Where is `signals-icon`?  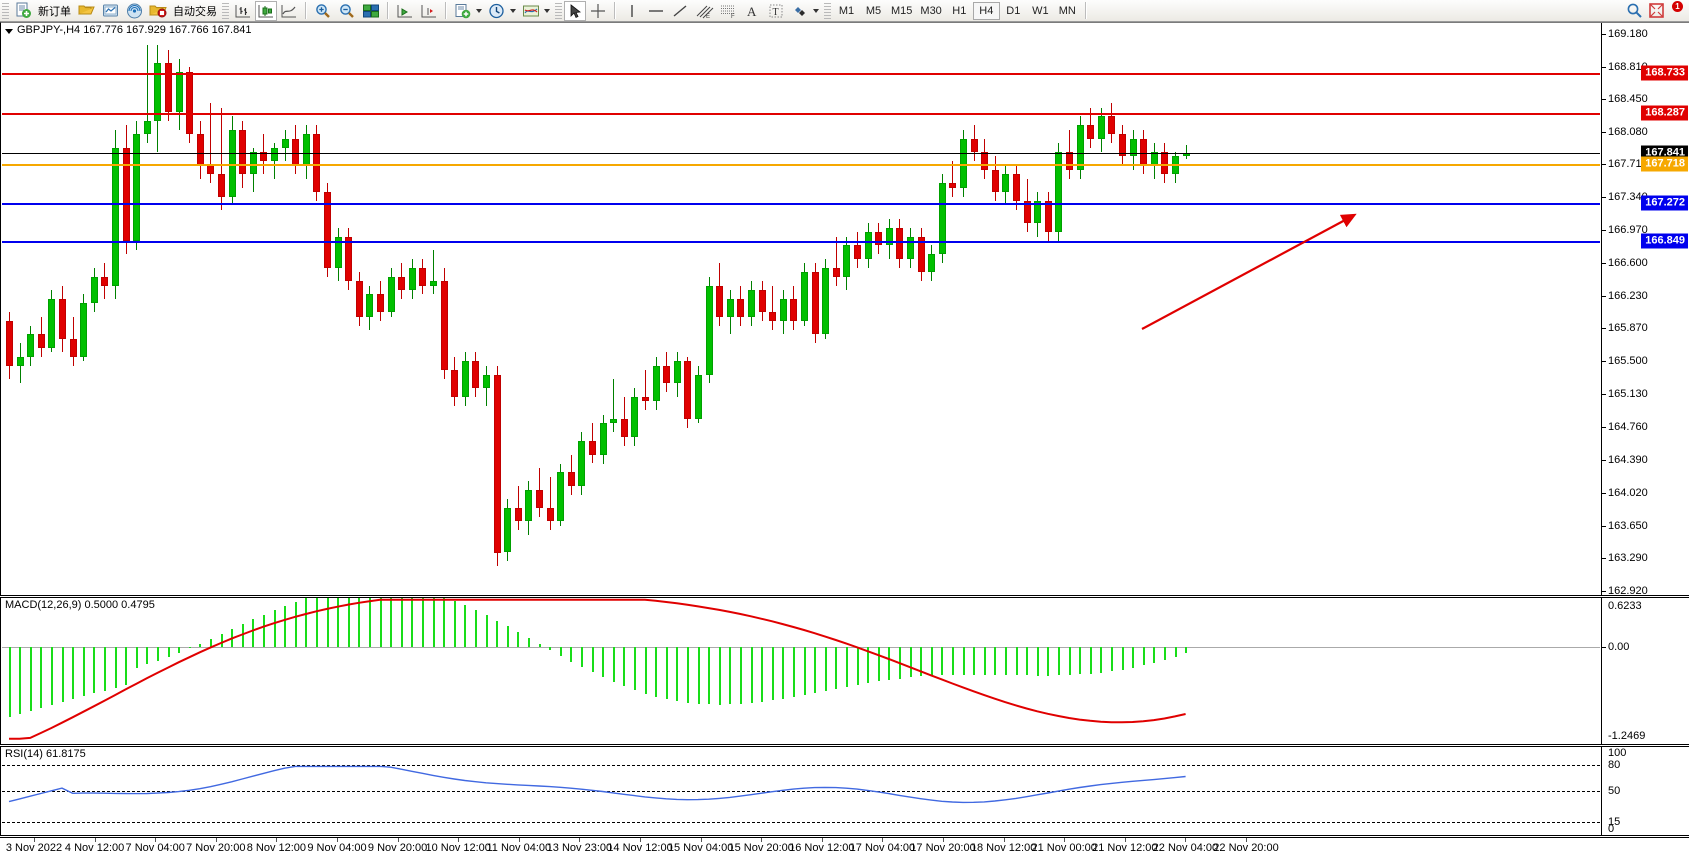 signals-icon is located at coordinates (134, 11).